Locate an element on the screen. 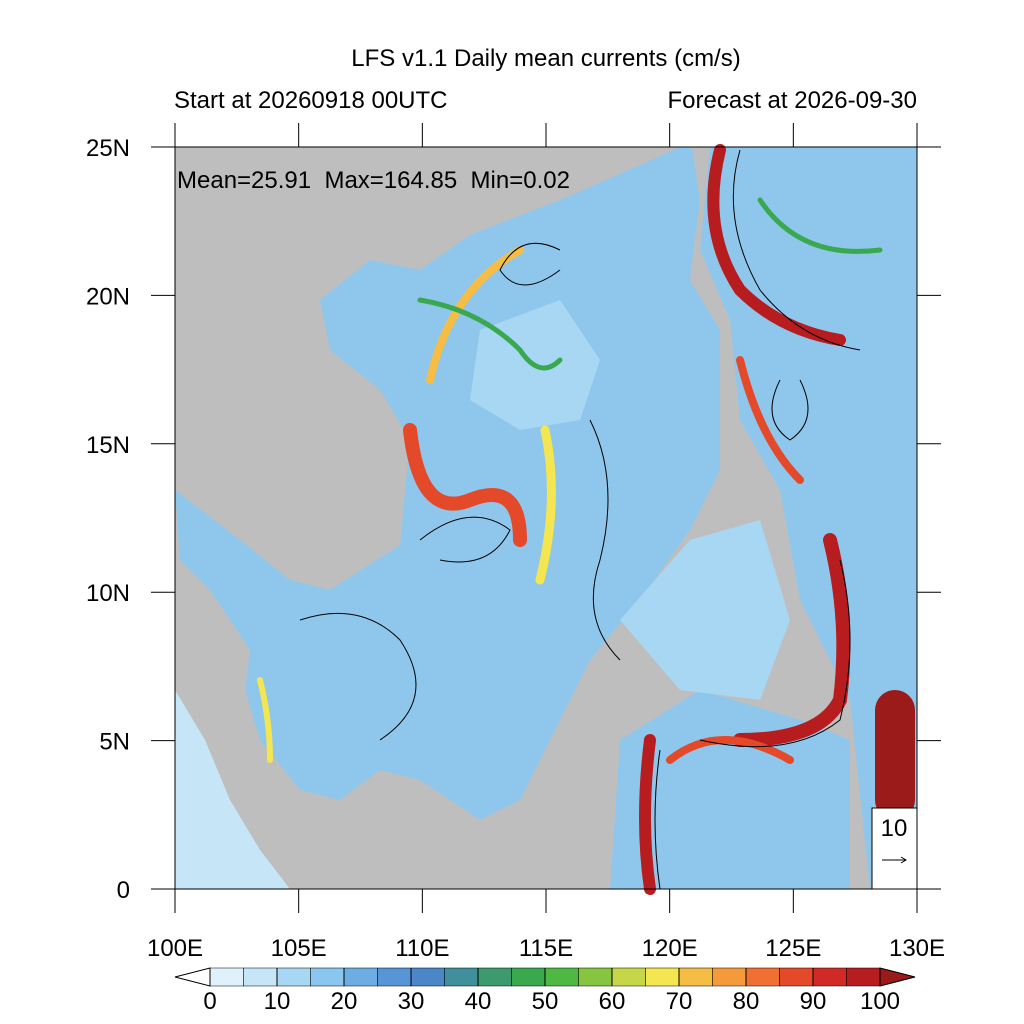  x-tick-label: 130E is located at coordinates (917, 948).